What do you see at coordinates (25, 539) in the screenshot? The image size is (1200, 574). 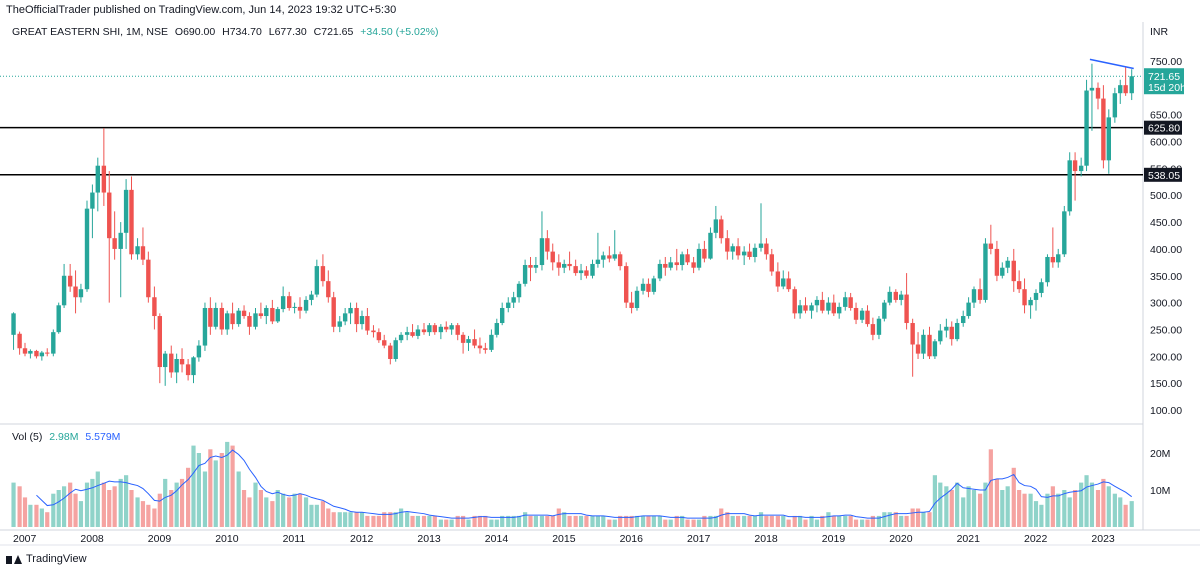 I see `x-tick-label: 2007` at bounding box center [25, 539].